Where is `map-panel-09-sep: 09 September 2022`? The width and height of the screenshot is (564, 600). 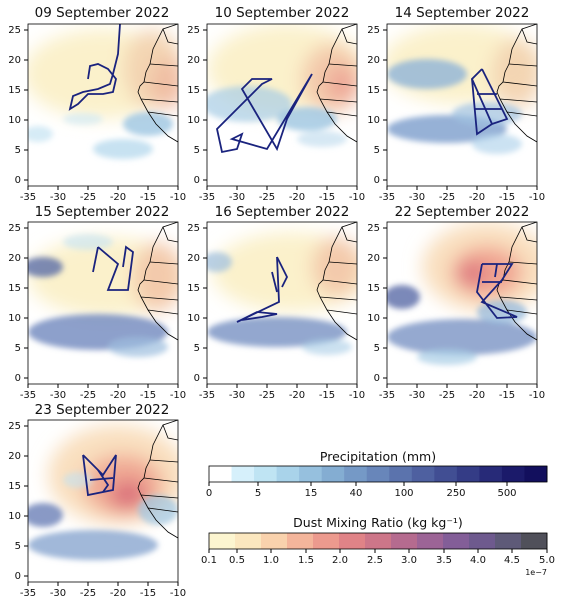
map-panel-09-sep: 09 September 2022 is located at coordinates (97, 104).